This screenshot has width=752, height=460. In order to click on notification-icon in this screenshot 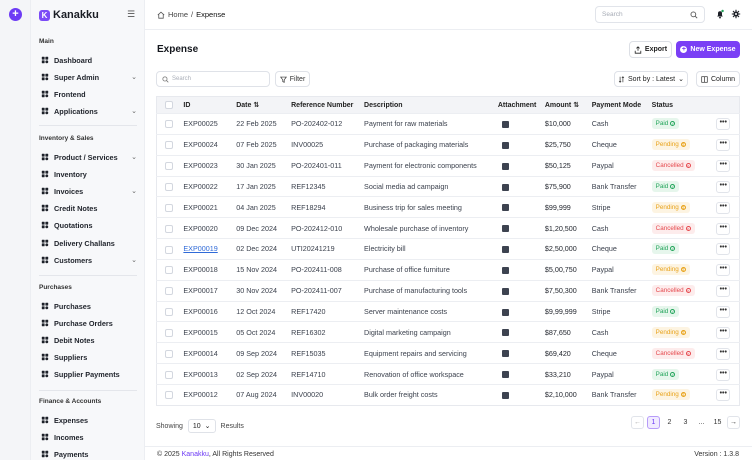, I will do `click(720, 14)`.